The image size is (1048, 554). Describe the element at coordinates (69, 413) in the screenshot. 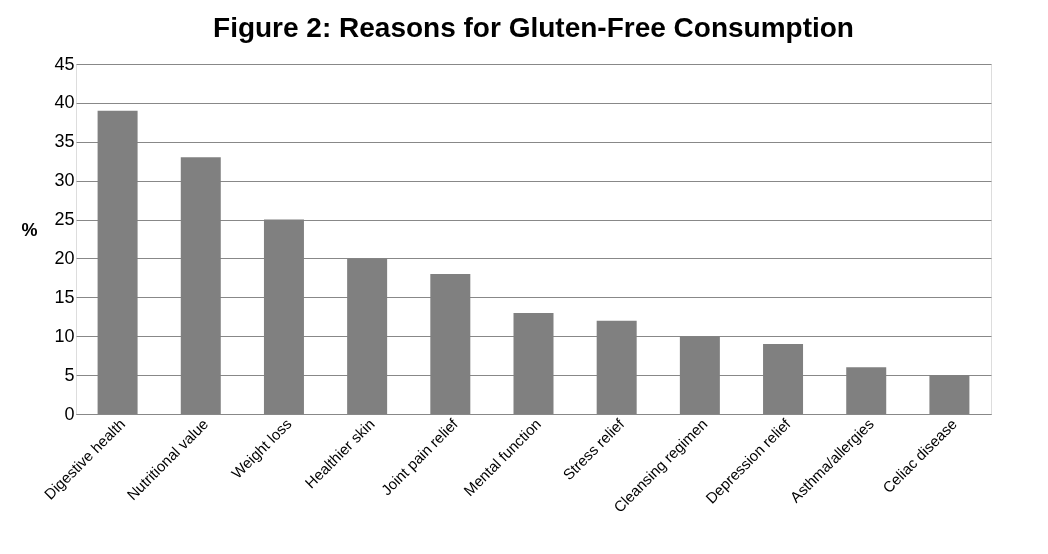

I see `y-tick-label: 0` at that location.